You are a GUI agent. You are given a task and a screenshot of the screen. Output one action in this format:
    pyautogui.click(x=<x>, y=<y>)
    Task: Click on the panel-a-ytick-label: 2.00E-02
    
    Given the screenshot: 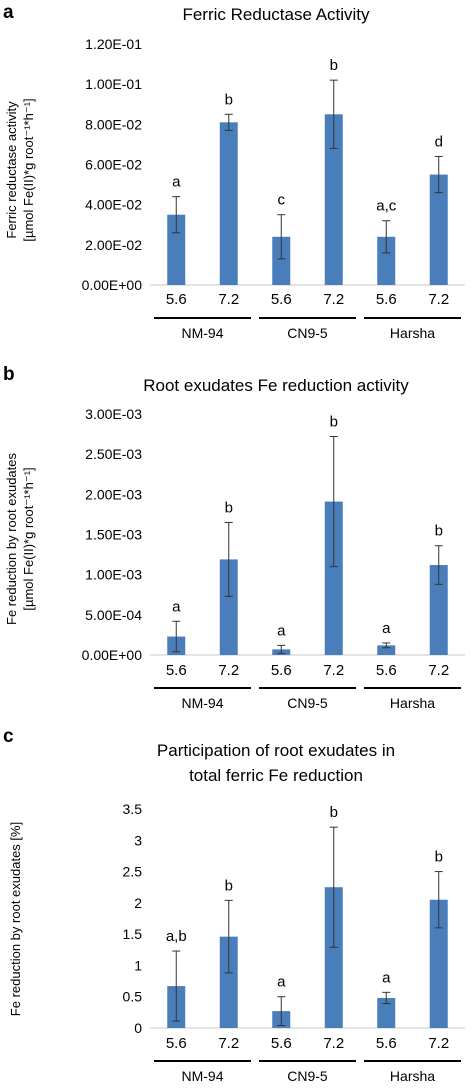 What is the action you would take?
    pyautogui.click(x=113, y=245)
    